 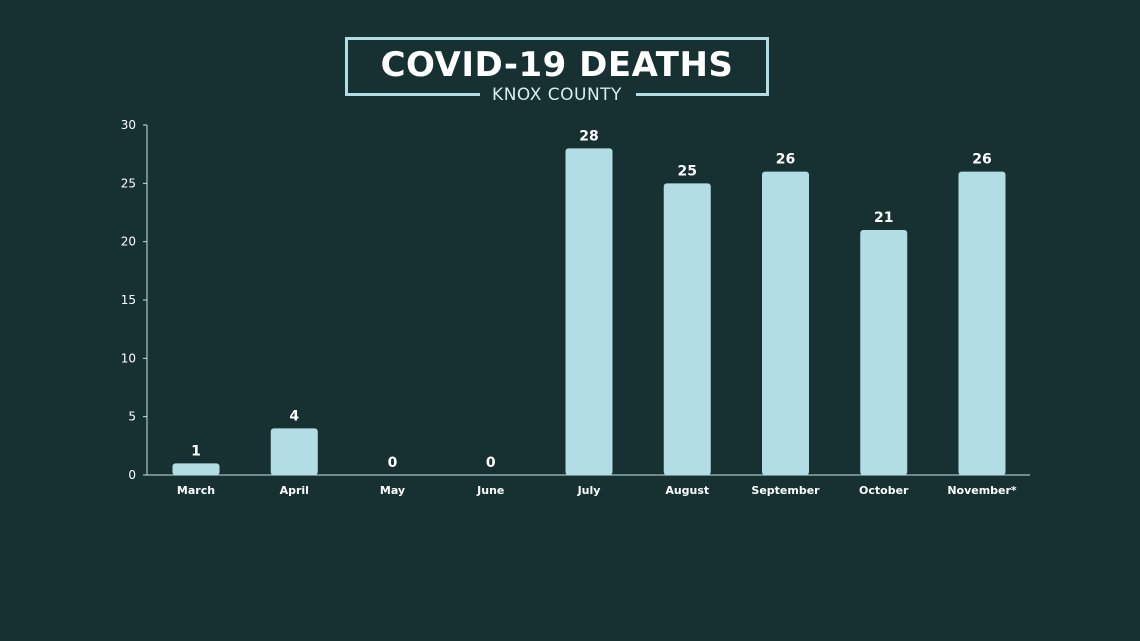 What do you see at coordinates (128, 125) in the screenshot?
I see `y-tick-label: 30` at bounding box center [128, 125].